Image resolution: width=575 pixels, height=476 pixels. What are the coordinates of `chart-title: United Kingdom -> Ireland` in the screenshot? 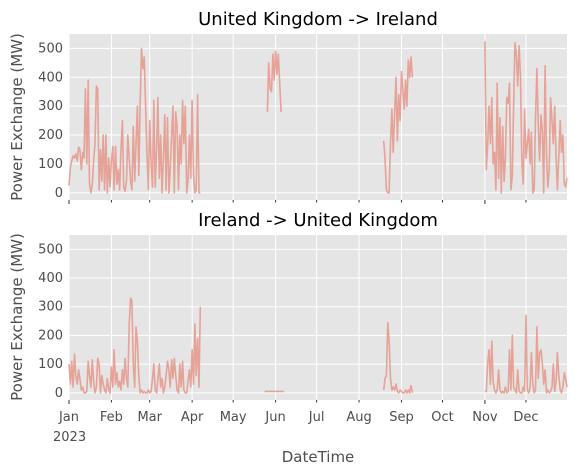 It's located at (318, 19).